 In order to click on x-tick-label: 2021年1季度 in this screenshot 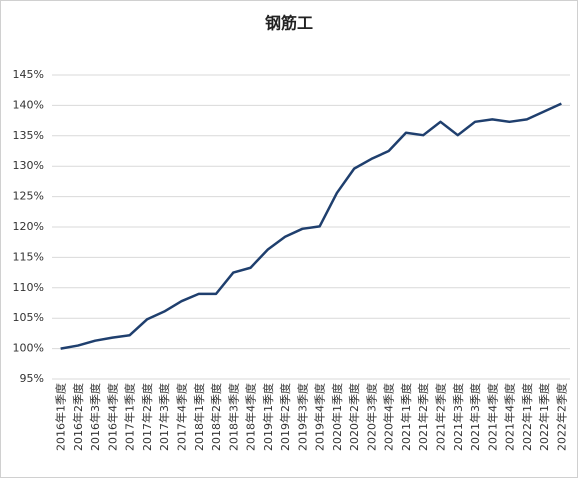, I will do `click(406, 417)`.